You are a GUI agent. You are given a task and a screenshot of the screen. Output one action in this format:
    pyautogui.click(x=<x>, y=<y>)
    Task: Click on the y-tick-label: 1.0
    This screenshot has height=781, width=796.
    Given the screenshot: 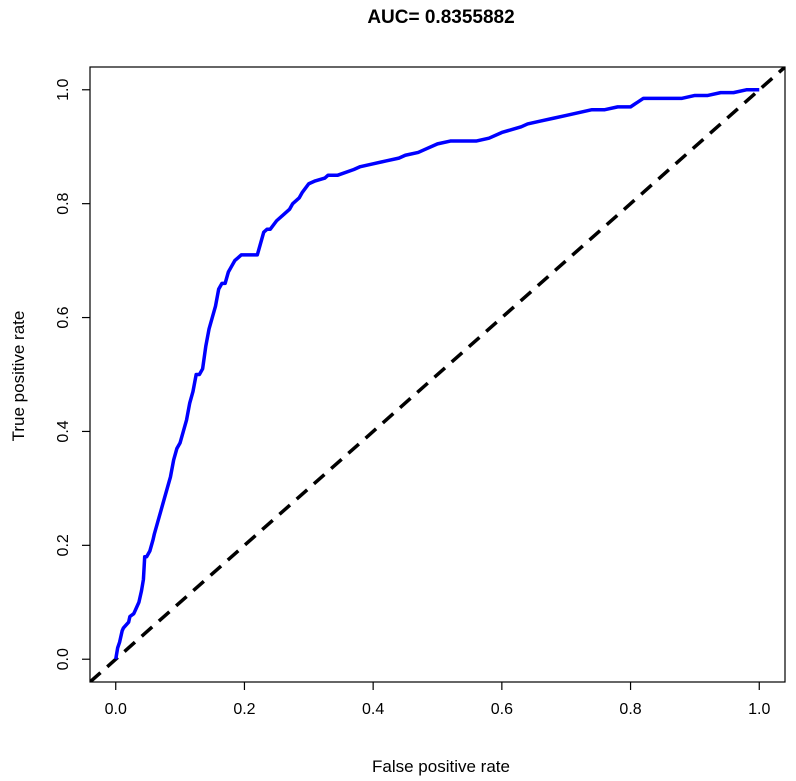 What is the action you would take?
    pyautogui.click(x=63, y=90)
    